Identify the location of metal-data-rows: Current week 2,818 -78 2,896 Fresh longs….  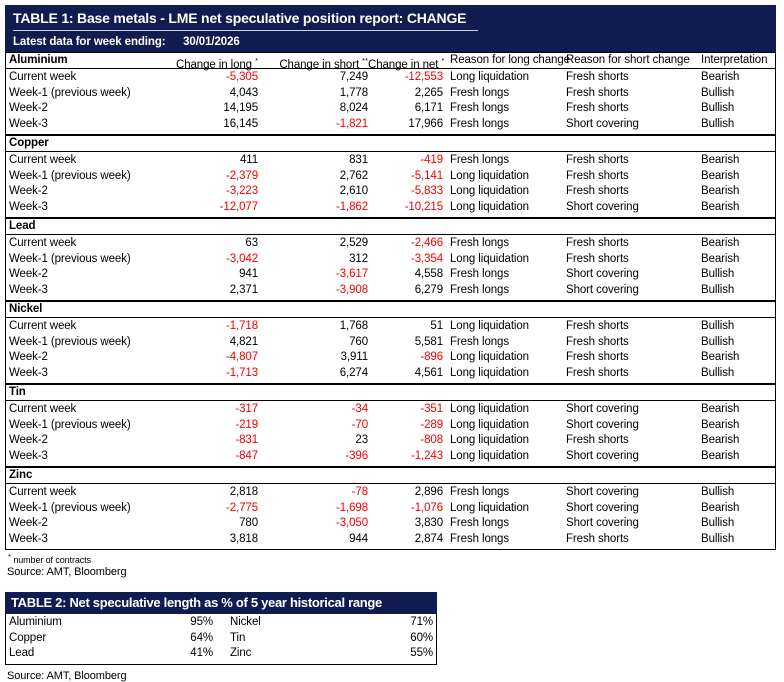
(390, 516).